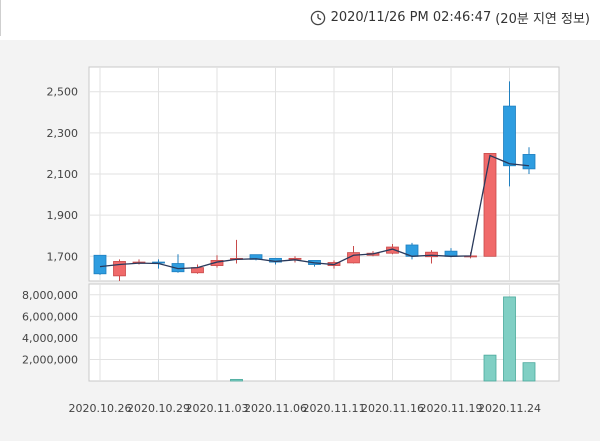 The height and width of the screenshot is (441, 600). Describe the element at coordinates (451, 408) in the screenshot. I see `date-tick-label: 2020.11.19` at that location.